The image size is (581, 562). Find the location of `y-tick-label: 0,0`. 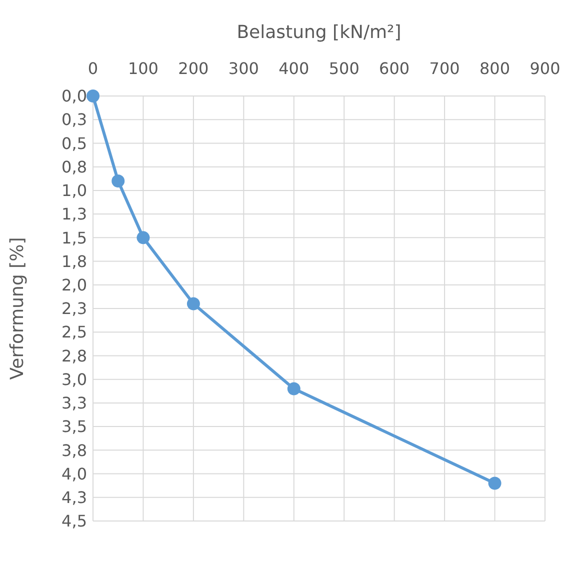

y-tick-label: 0,0 is located at coordinates (74, 96).